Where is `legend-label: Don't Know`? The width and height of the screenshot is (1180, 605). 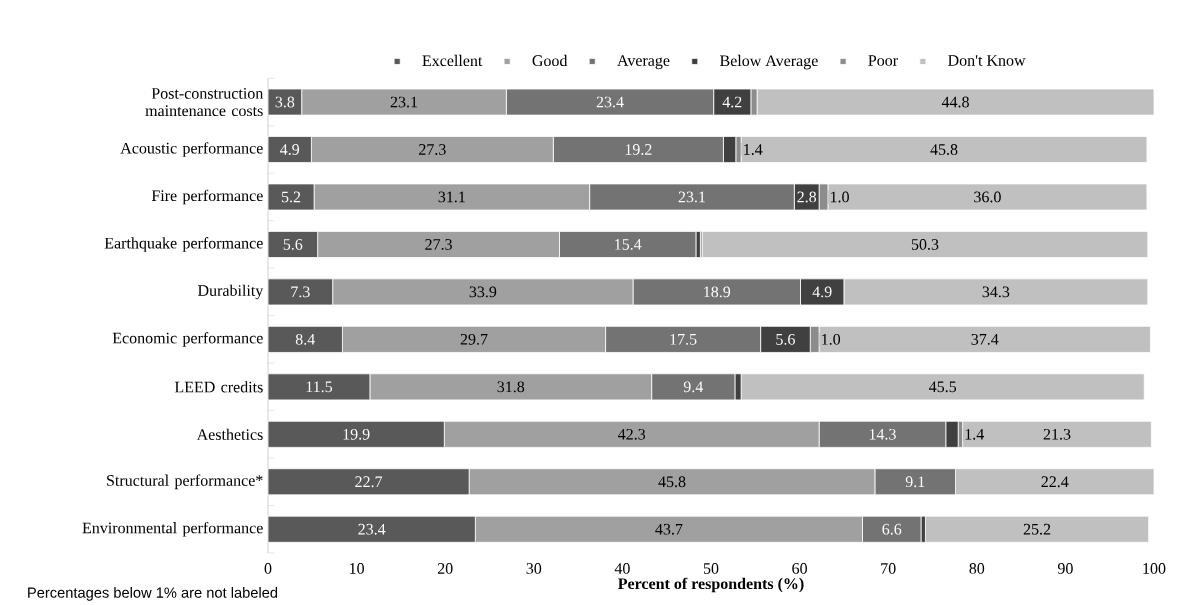 legend-label: Don't Know is located at coordinates (987, 60).